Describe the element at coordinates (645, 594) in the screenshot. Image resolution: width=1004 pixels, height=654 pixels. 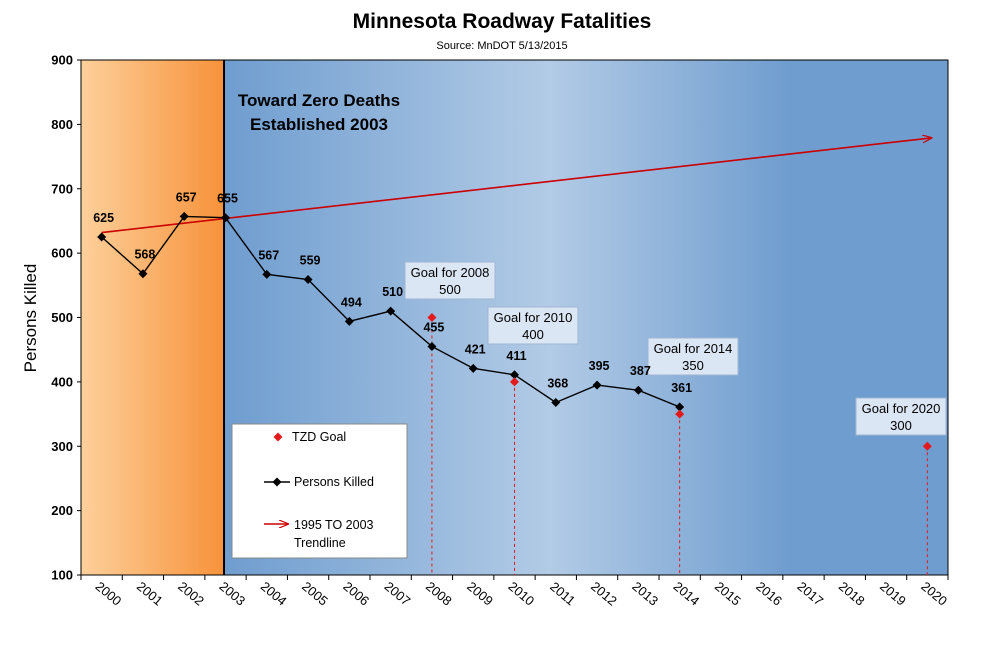
I see `x-tick-label: 2013` at that location.